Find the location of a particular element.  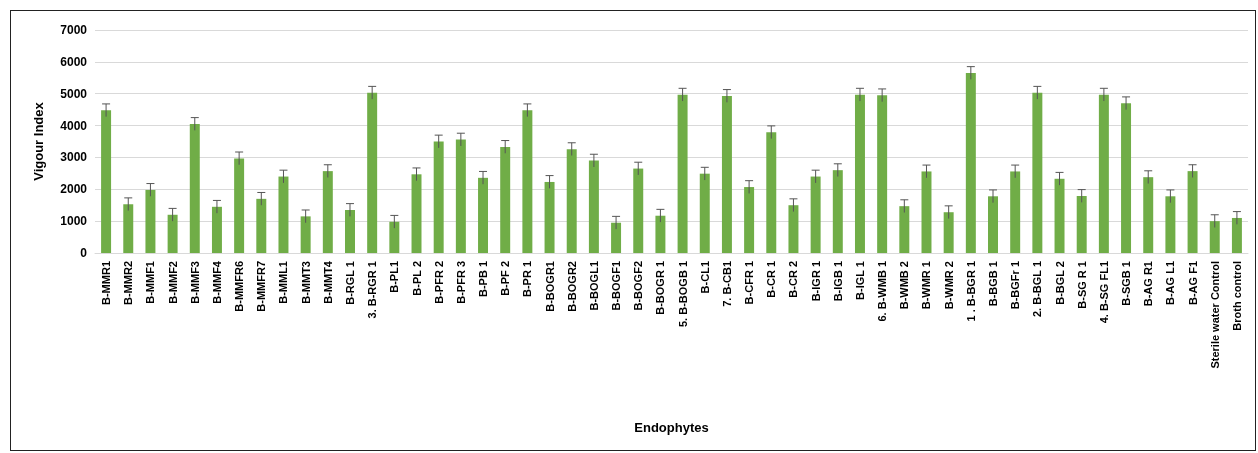

x-tick-label: B-MMF4 is located at coordinates (216, 282).